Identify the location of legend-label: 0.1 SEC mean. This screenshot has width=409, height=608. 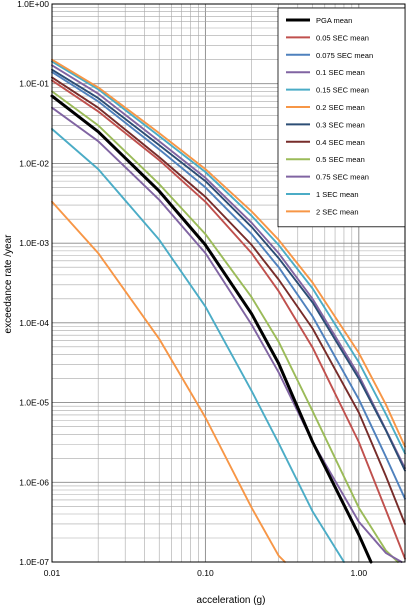
(340, 72).